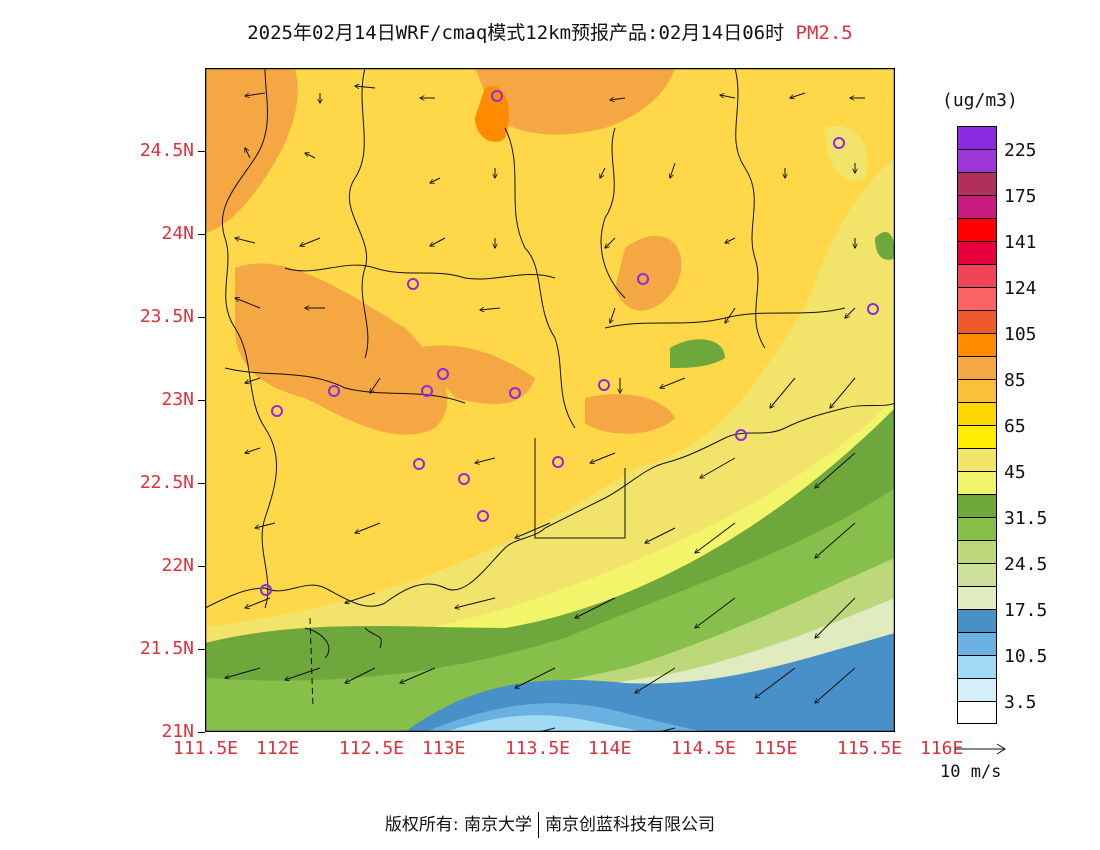 The image size is (1100, 850). I want to click on colorbar-label: 17.5, so click(1026, 610).